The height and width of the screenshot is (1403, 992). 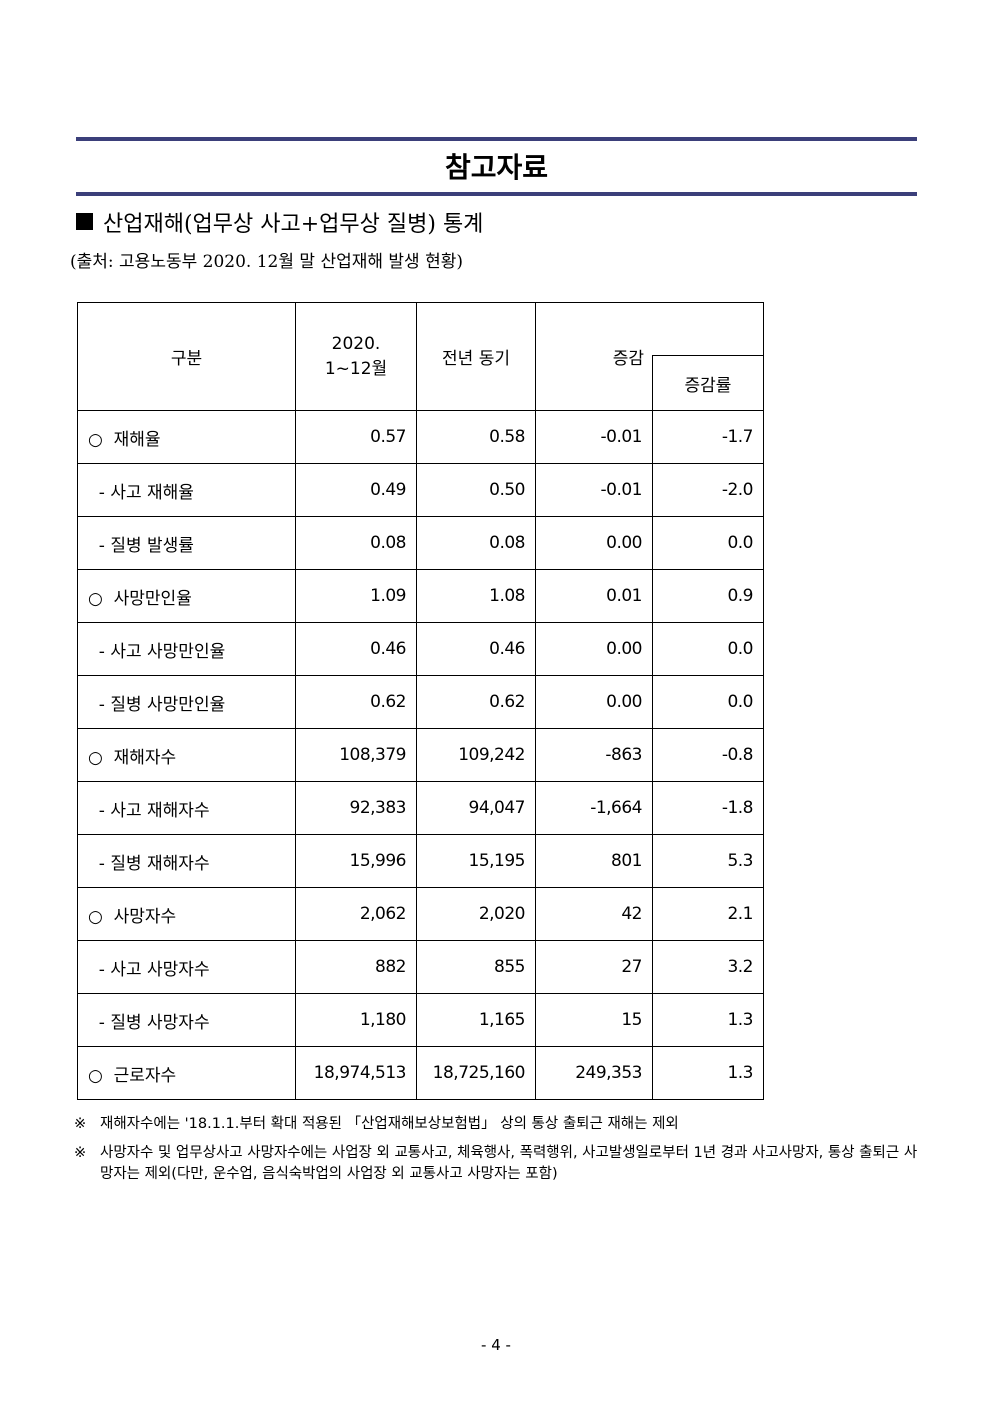 I want to click on current-value: 0.62, so click(x=356, y=702).